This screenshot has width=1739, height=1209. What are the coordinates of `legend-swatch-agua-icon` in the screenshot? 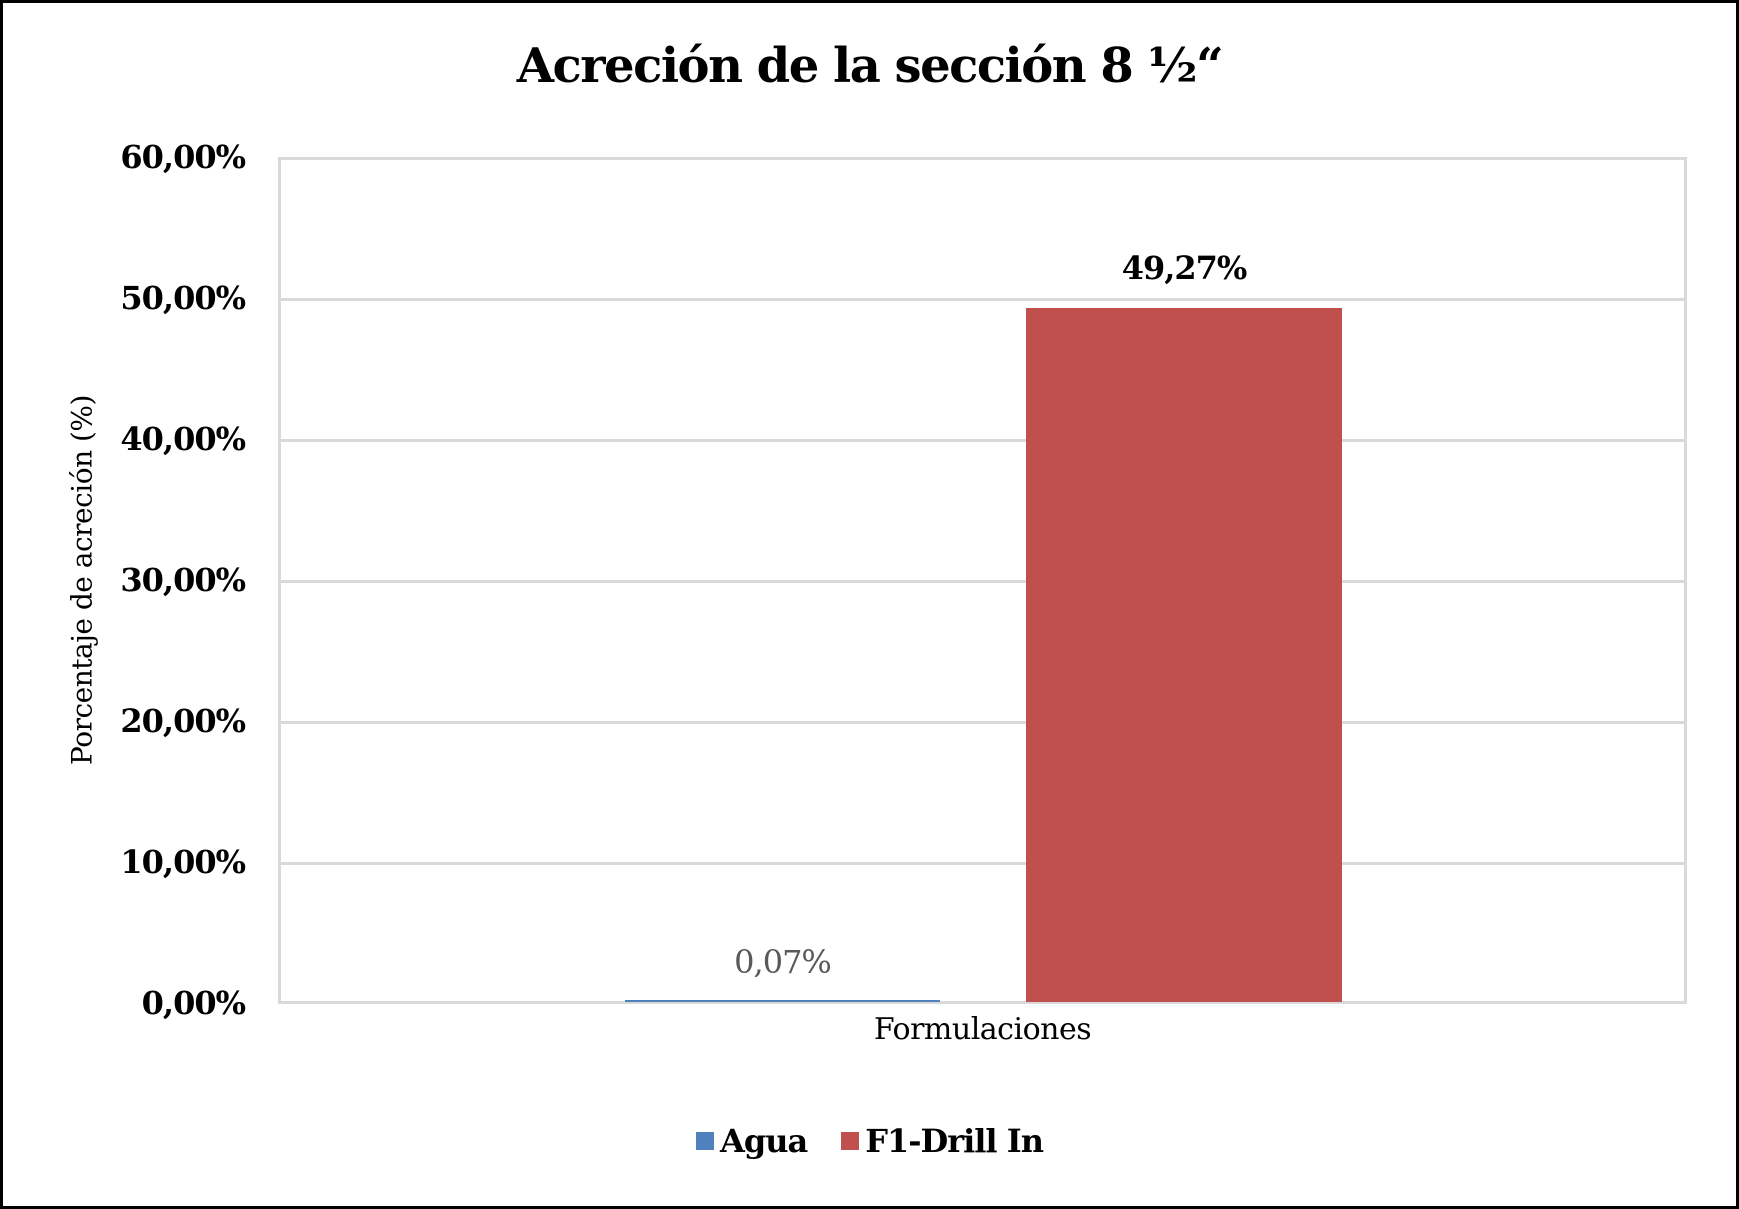 It's located at (705, 1141).